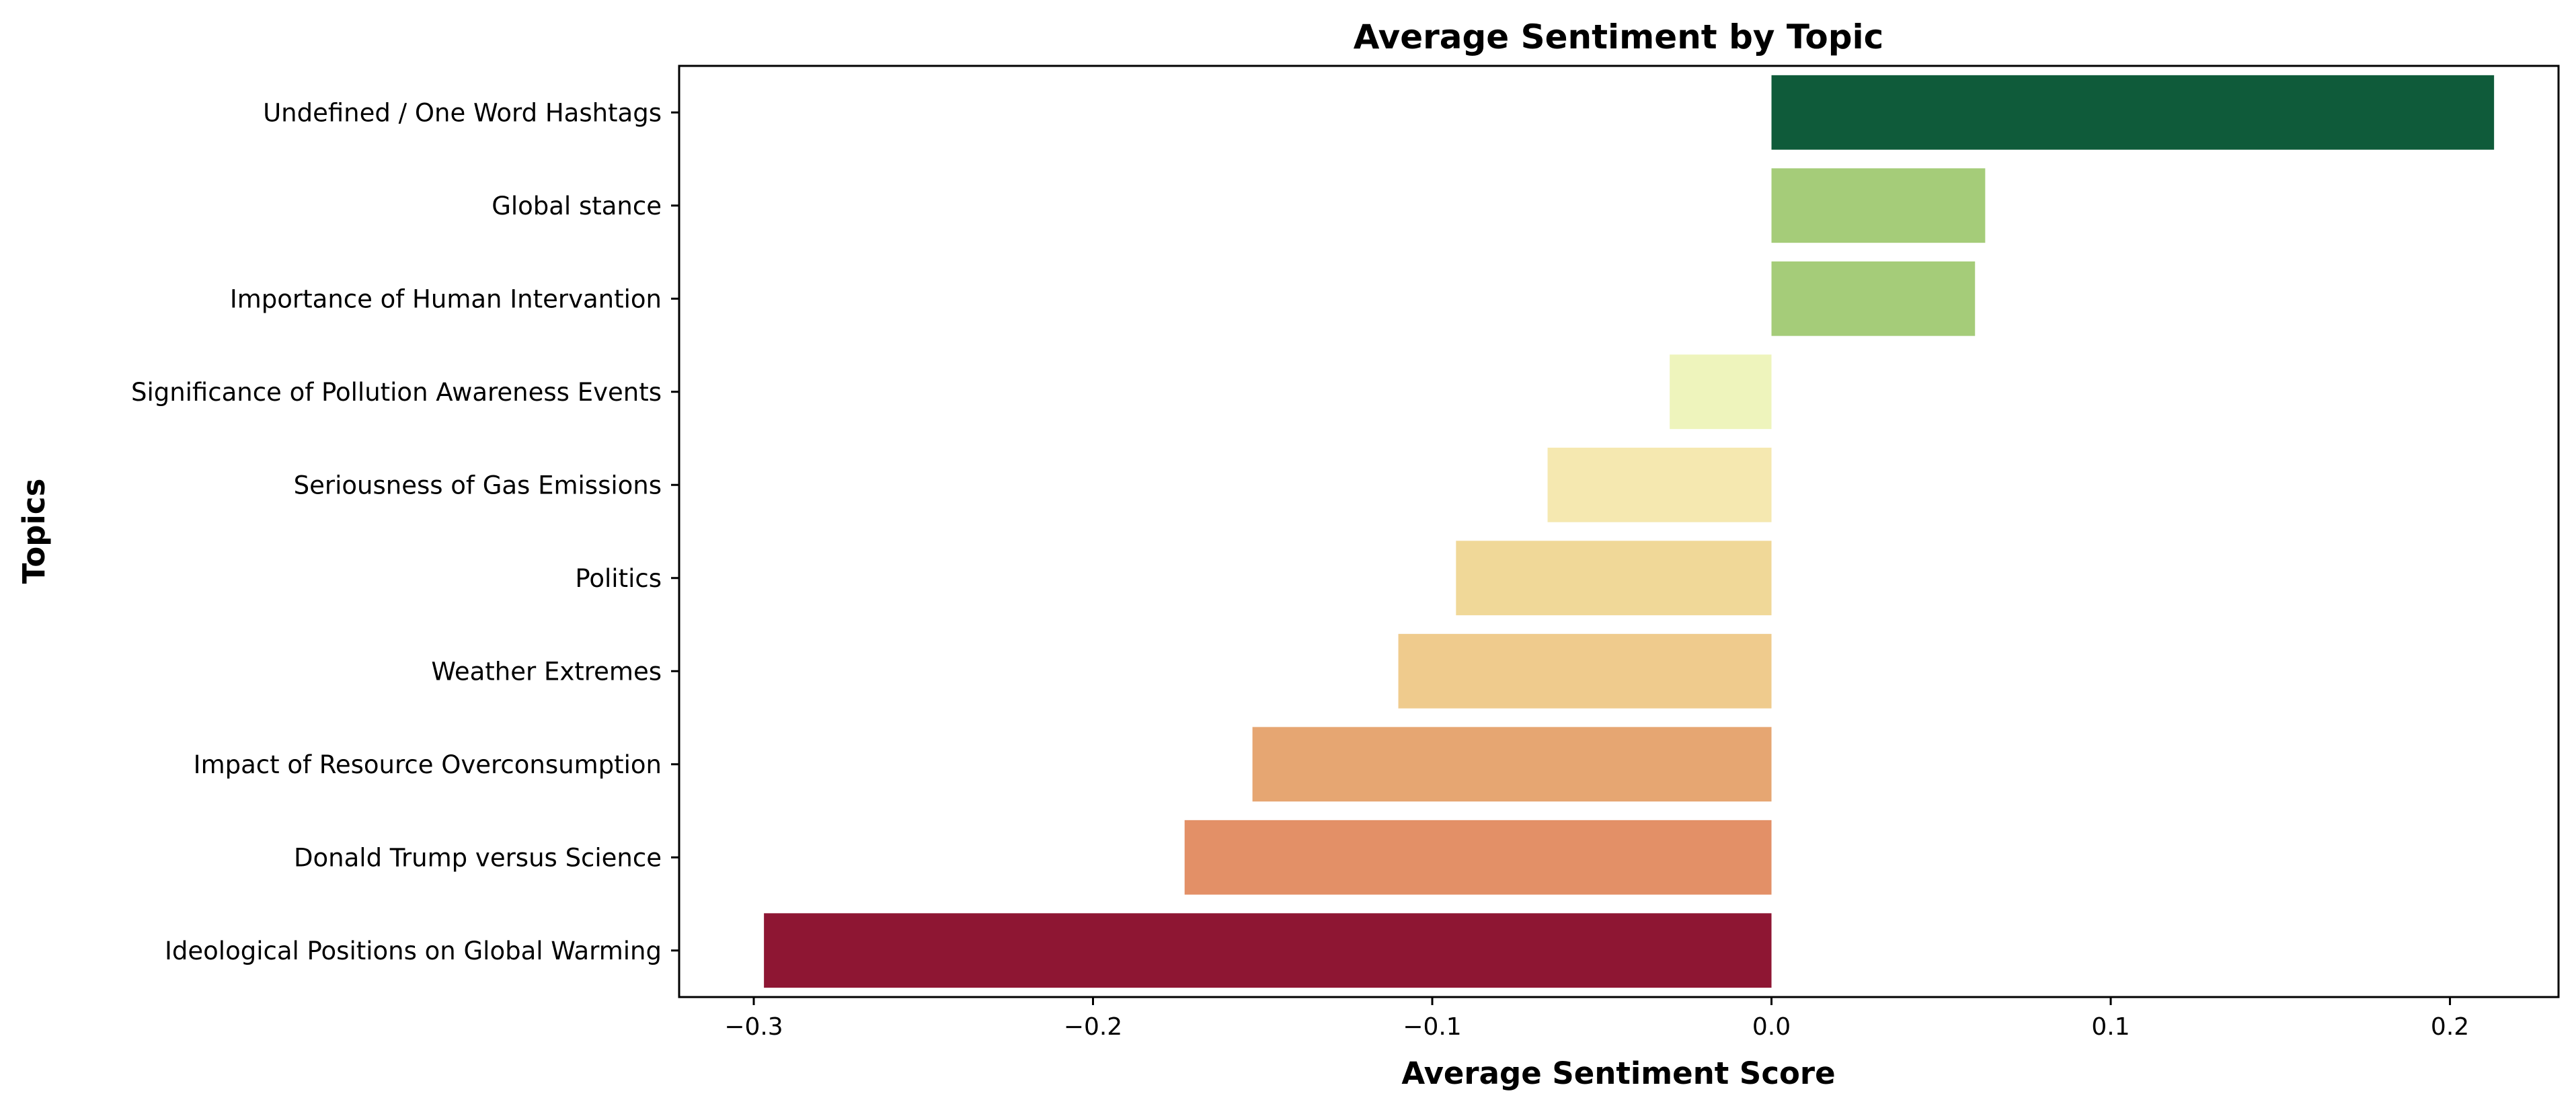 This screenshot has width=2576, height=1110. I want to click on y-tick-label: Seriousness of Gas Emissions, so click(478, 485).